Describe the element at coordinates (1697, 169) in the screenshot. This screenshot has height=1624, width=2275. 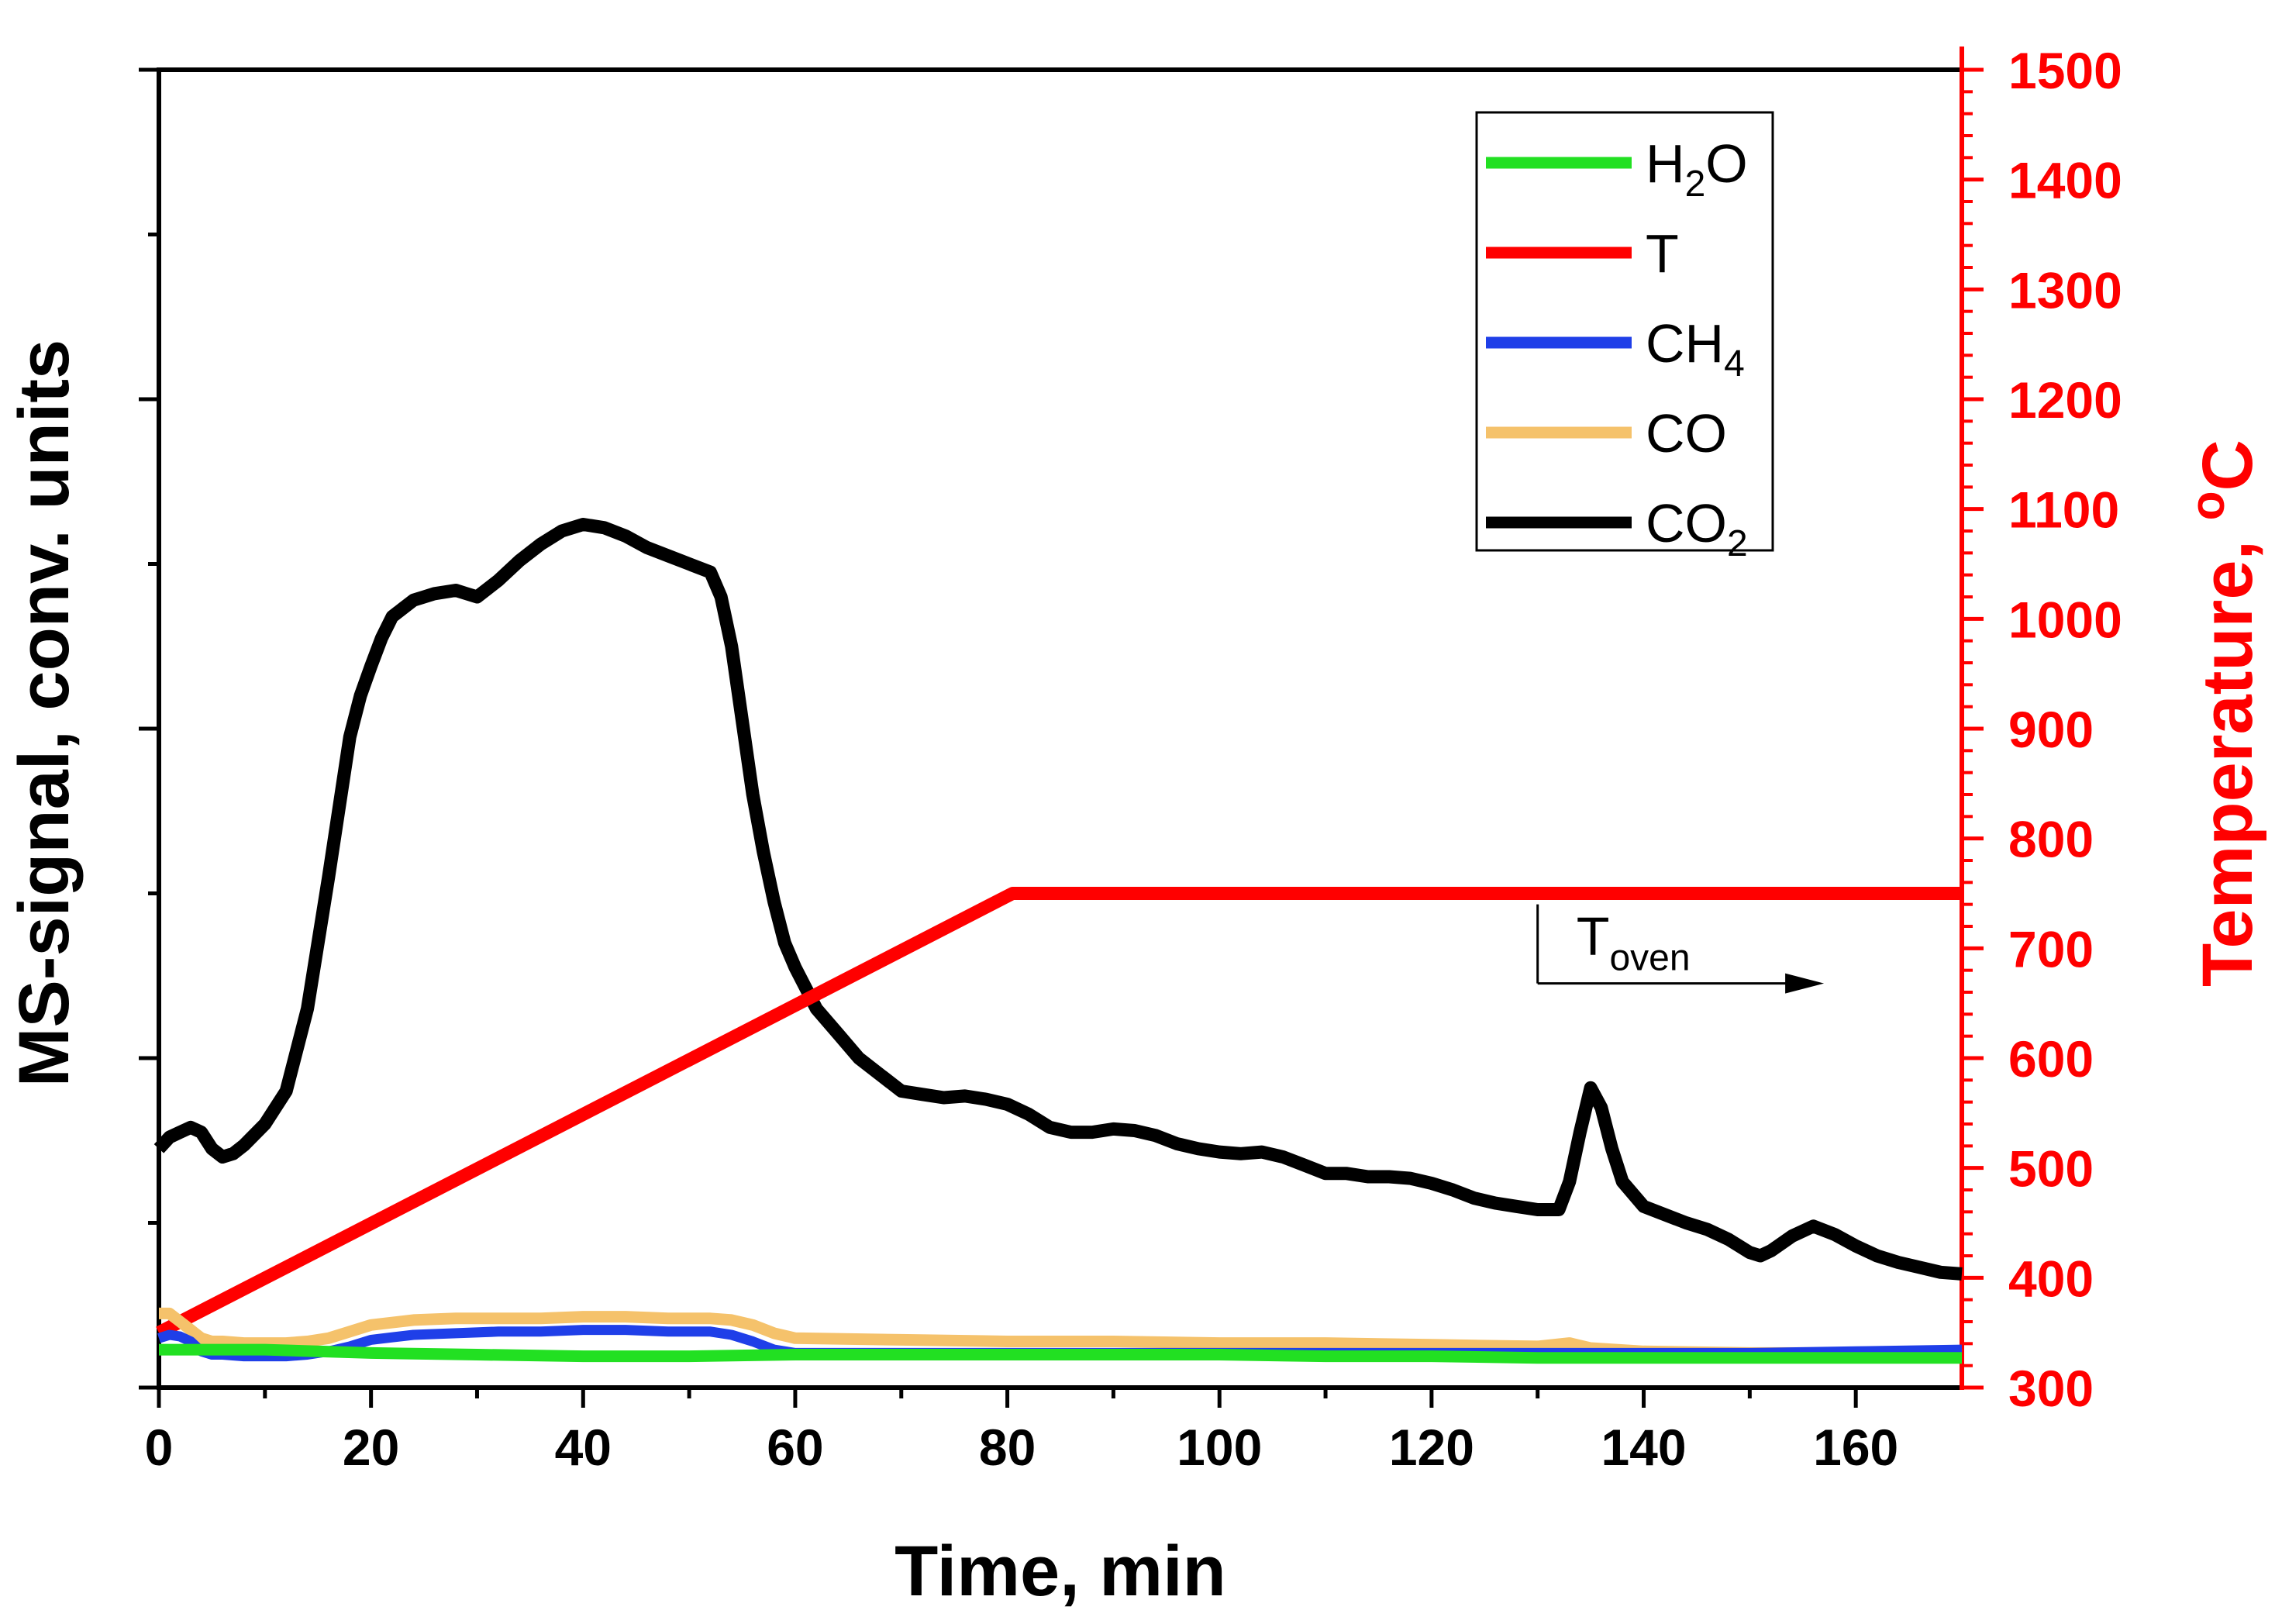
I see `legend-label-h2o: H2O` at that location.